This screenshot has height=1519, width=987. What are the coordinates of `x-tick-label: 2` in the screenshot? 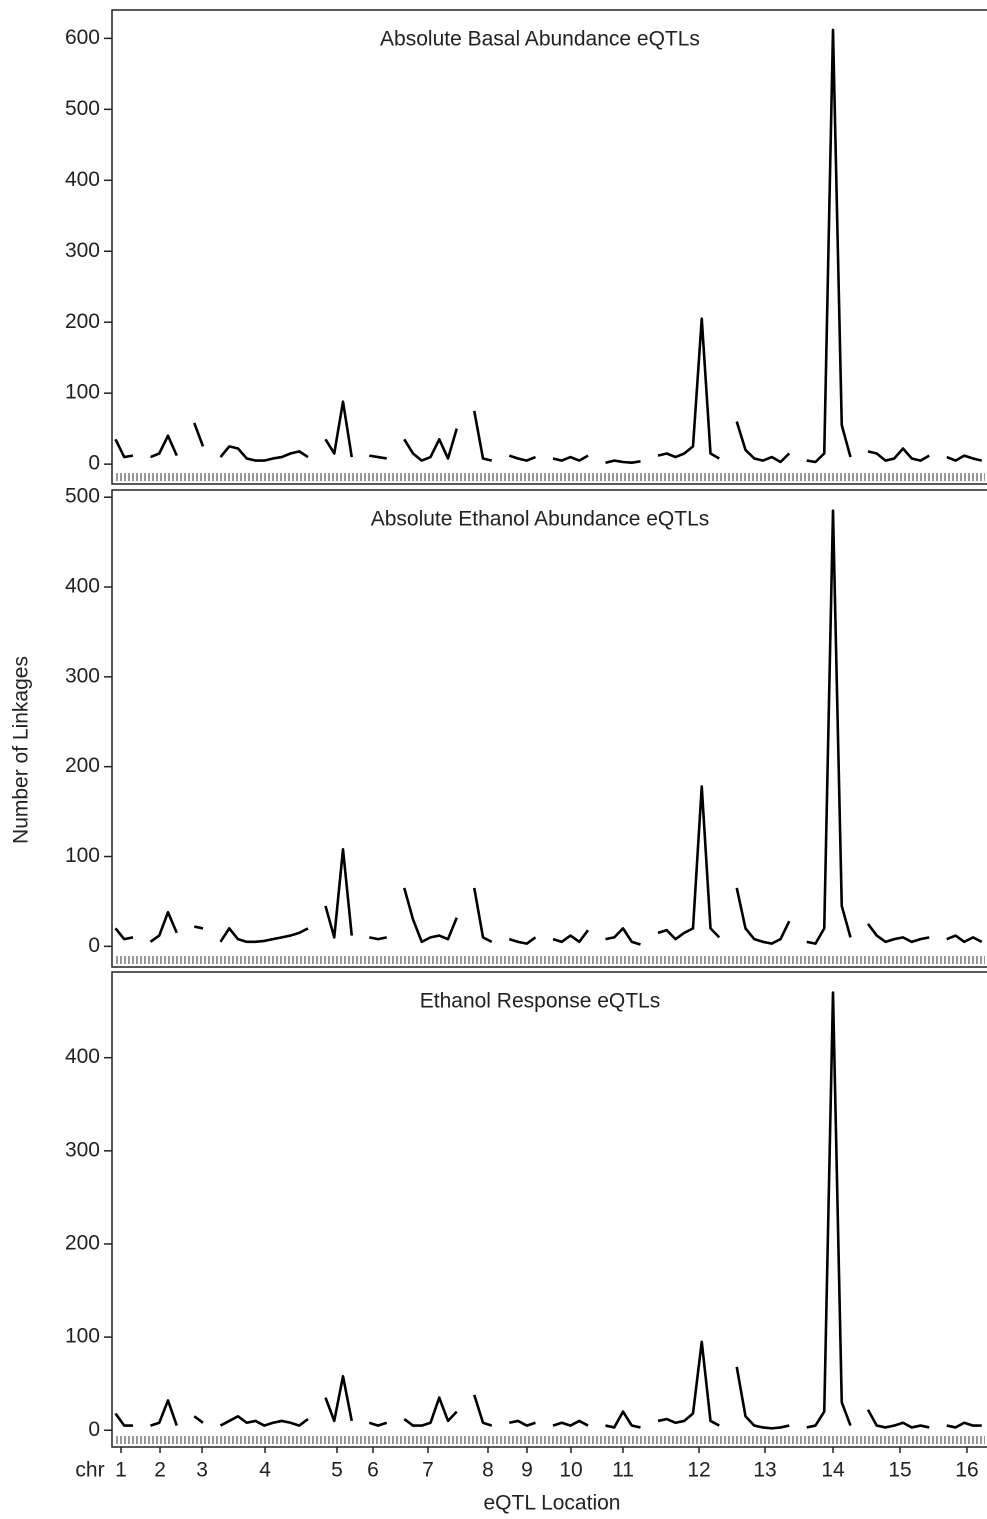 It's located at (160, 1470).